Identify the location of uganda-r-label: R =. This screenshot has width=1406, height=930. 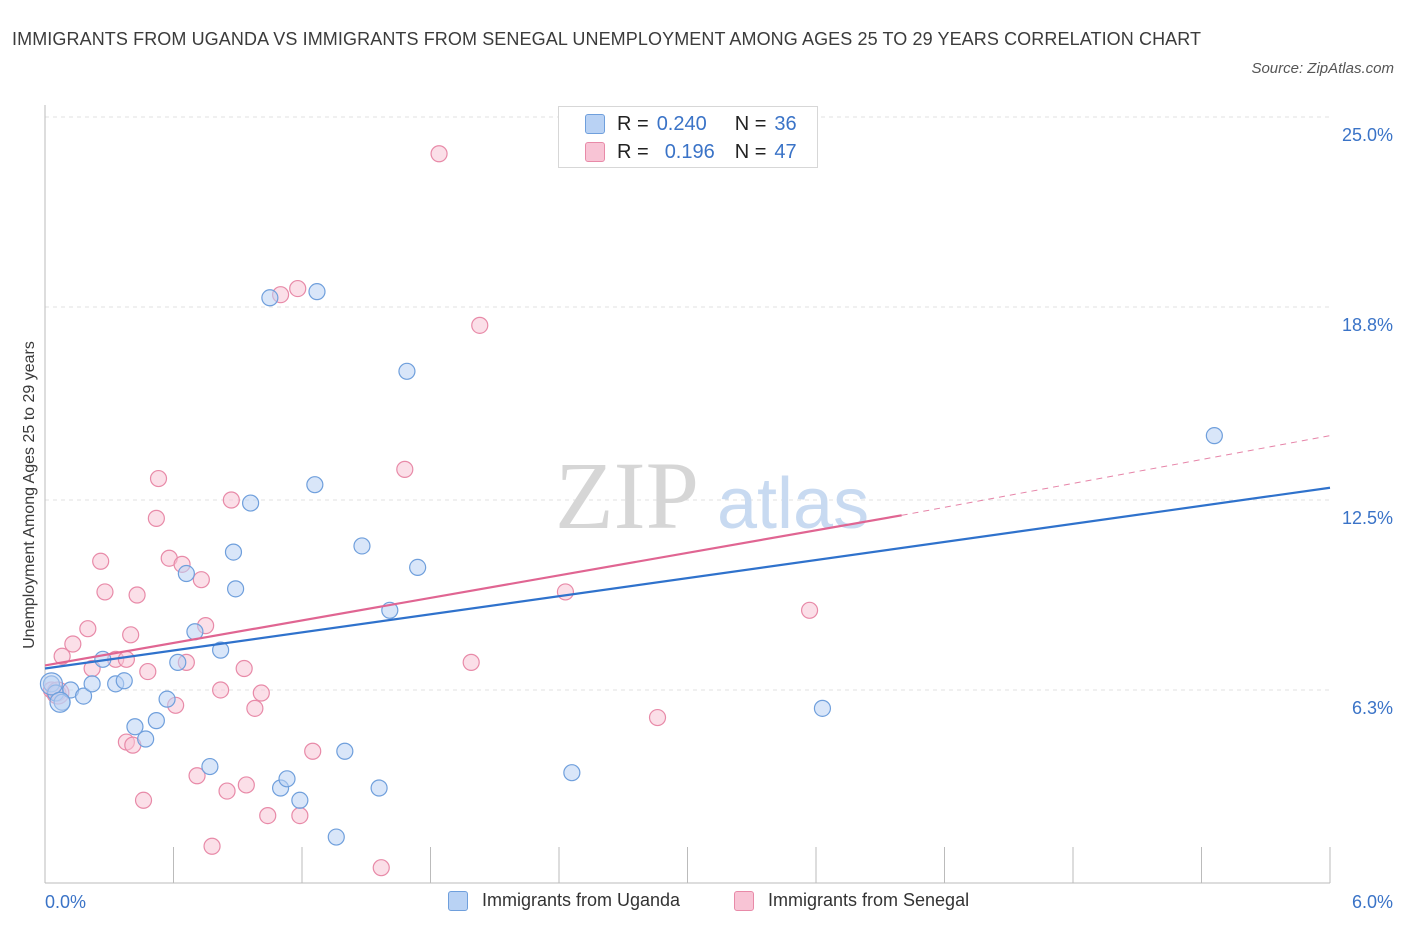
(633, 123).